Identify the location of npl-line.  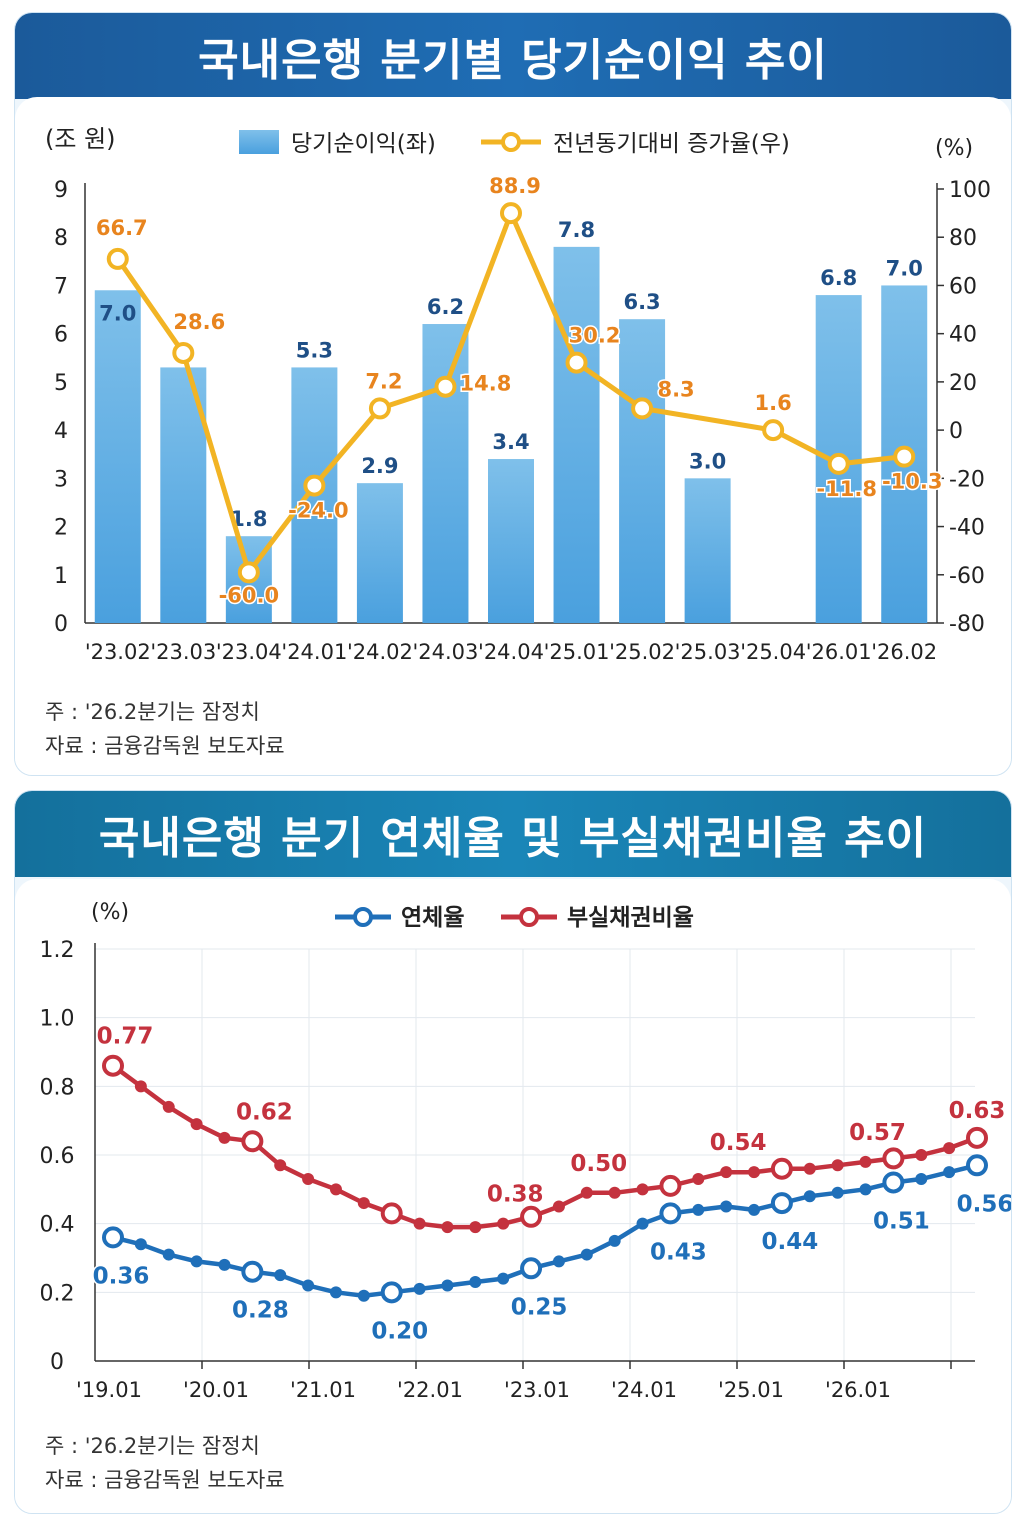
(544, 1146).